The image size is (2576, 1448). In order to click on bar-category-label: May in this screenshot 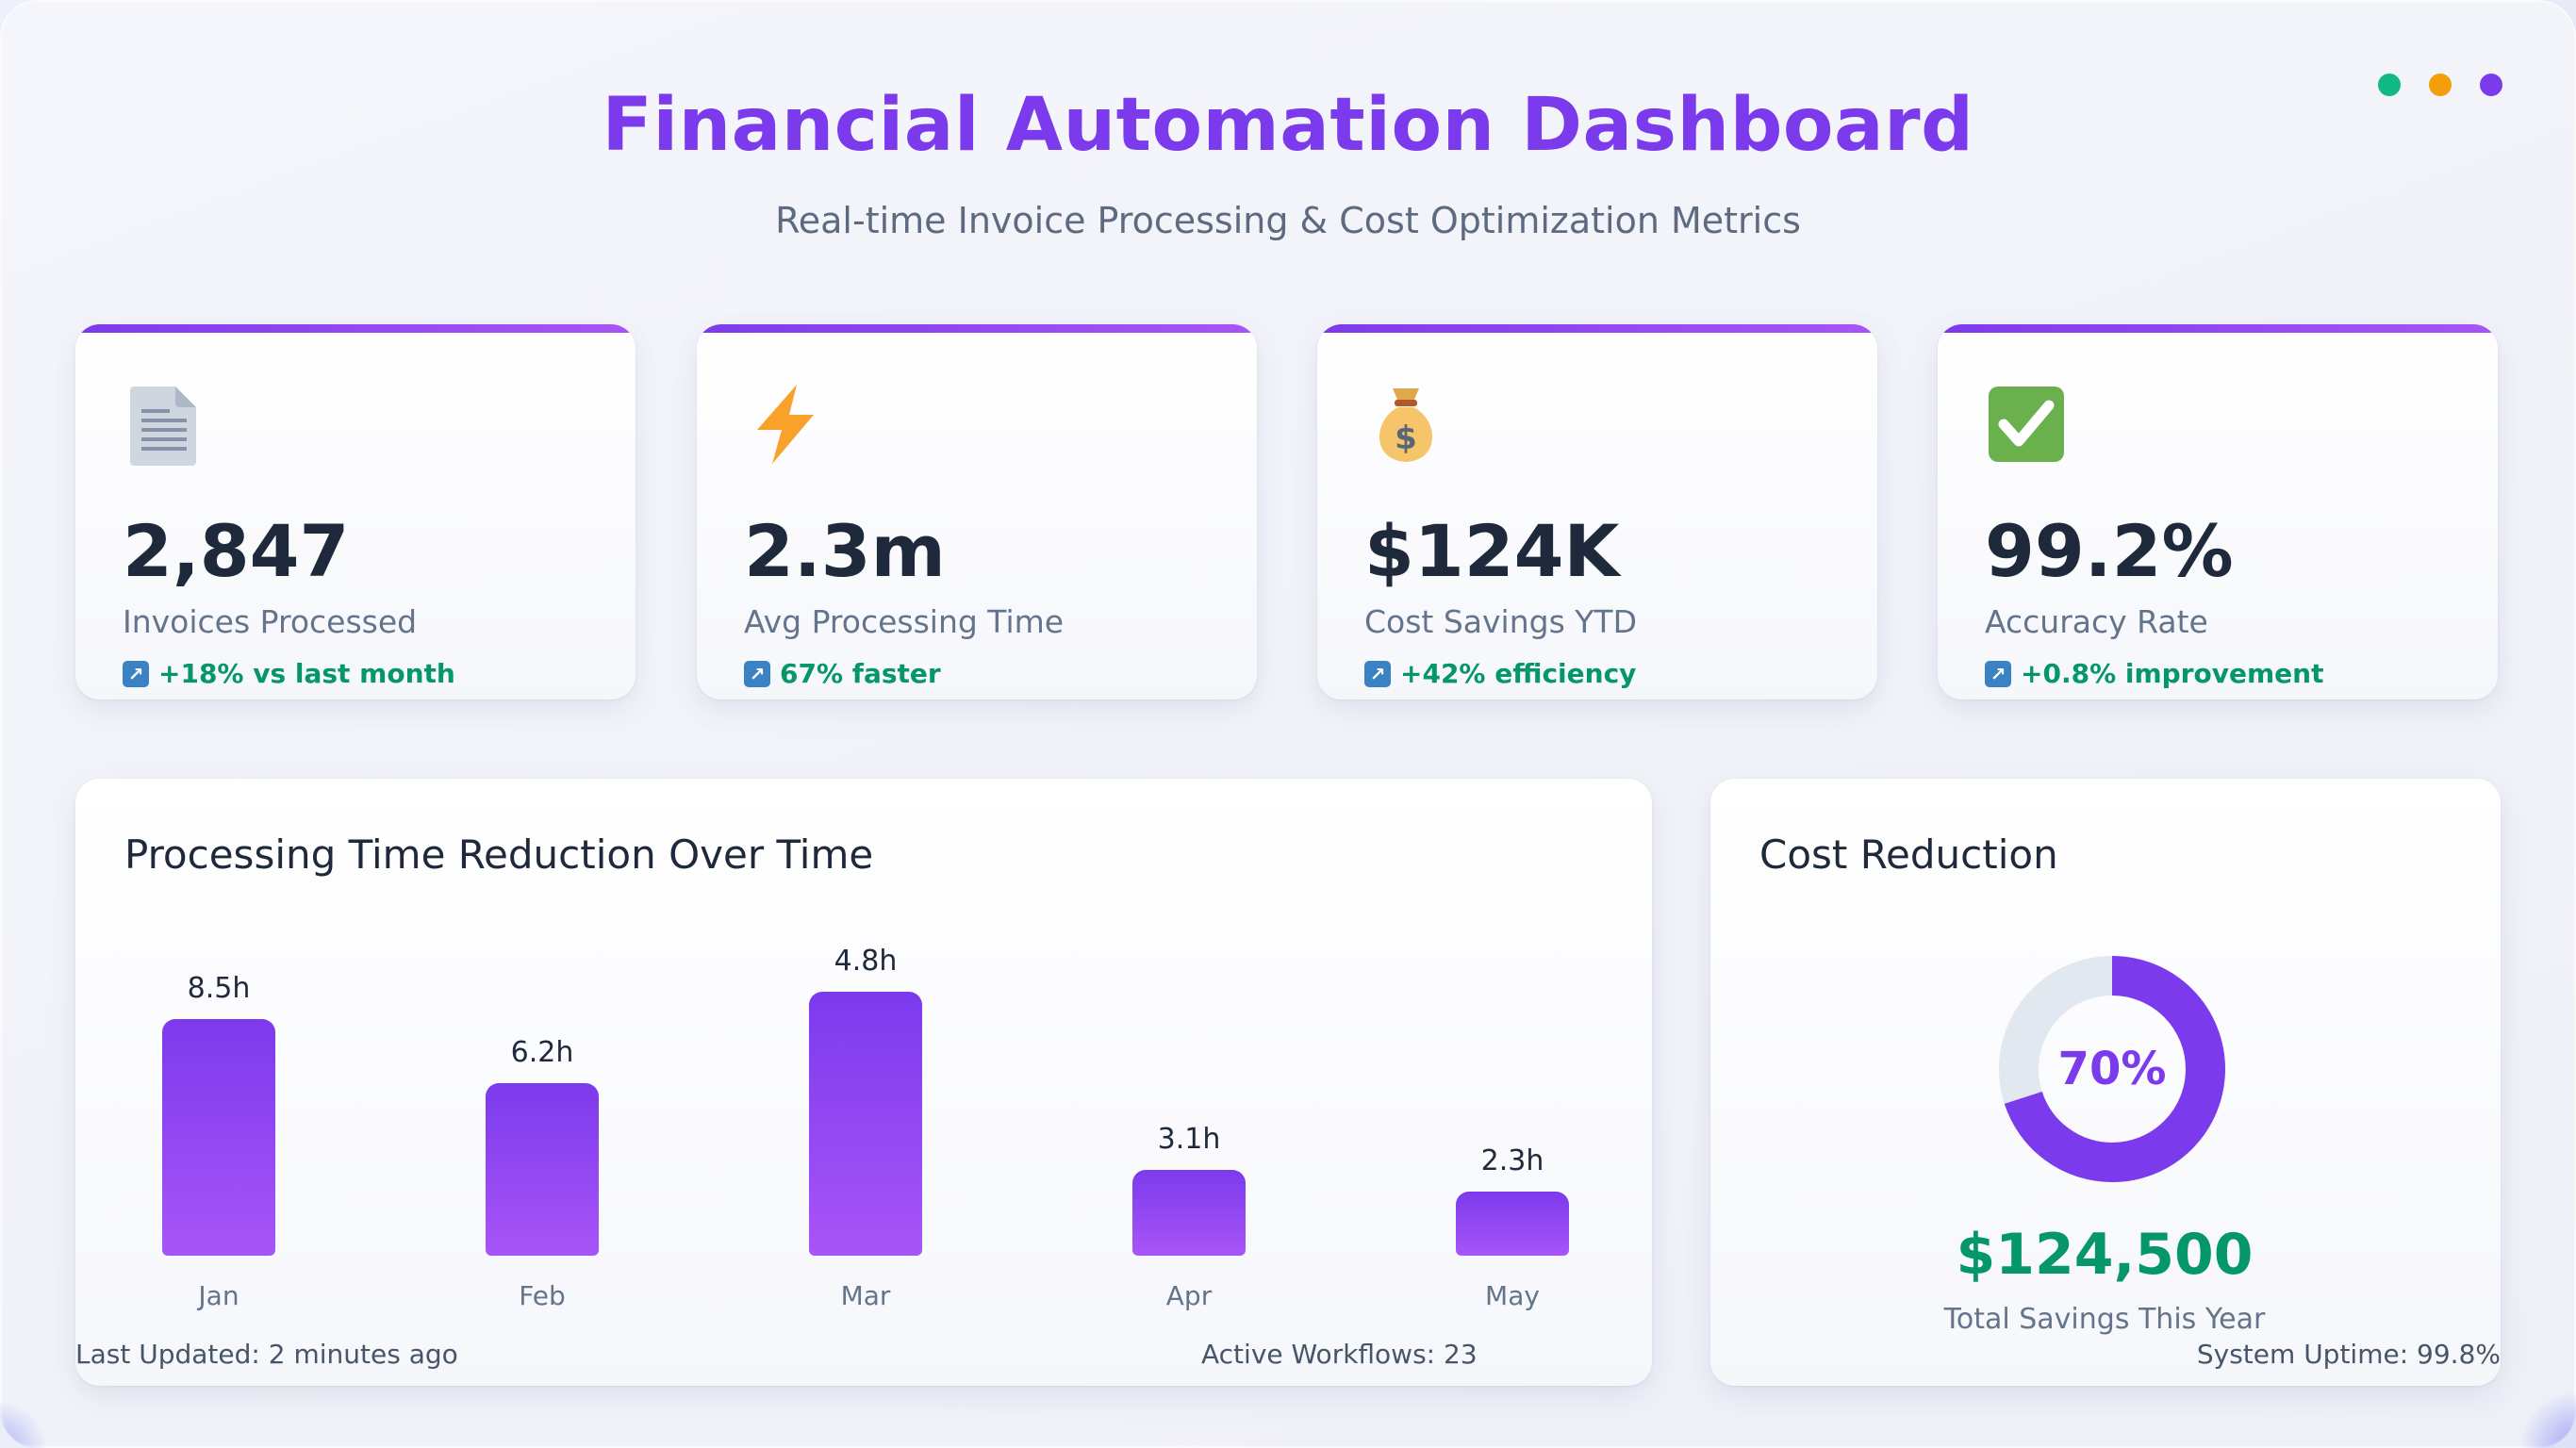, I will do `click(1512, 1295)`.